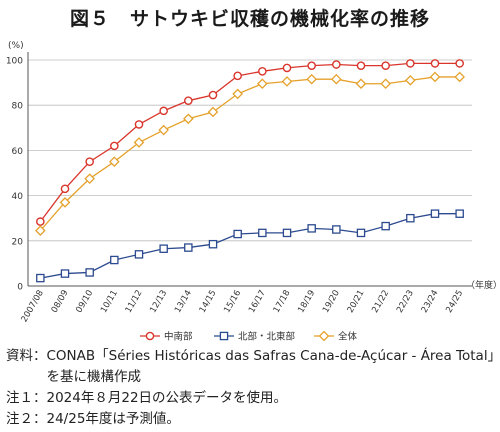 The width and height of the screenshot is (500, 432). I want to click on x-tick-label: 09/10, so click(84, 302).